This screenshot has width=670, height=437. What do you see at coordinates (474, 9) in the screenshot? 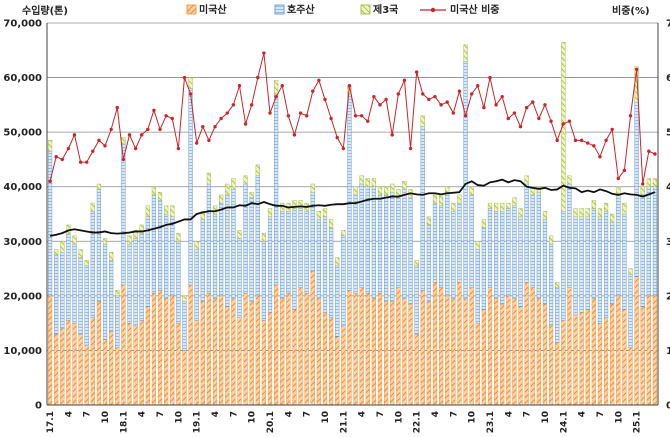
I see `legend-label-share: 미국산 비중` at bounding box center [474, 9].